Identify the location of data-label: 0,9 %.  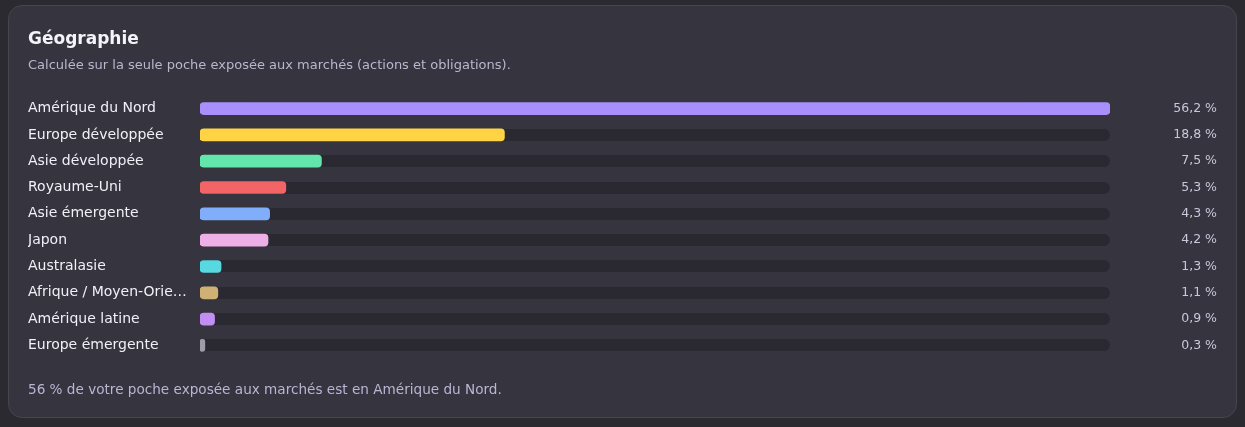
(1199, 318).